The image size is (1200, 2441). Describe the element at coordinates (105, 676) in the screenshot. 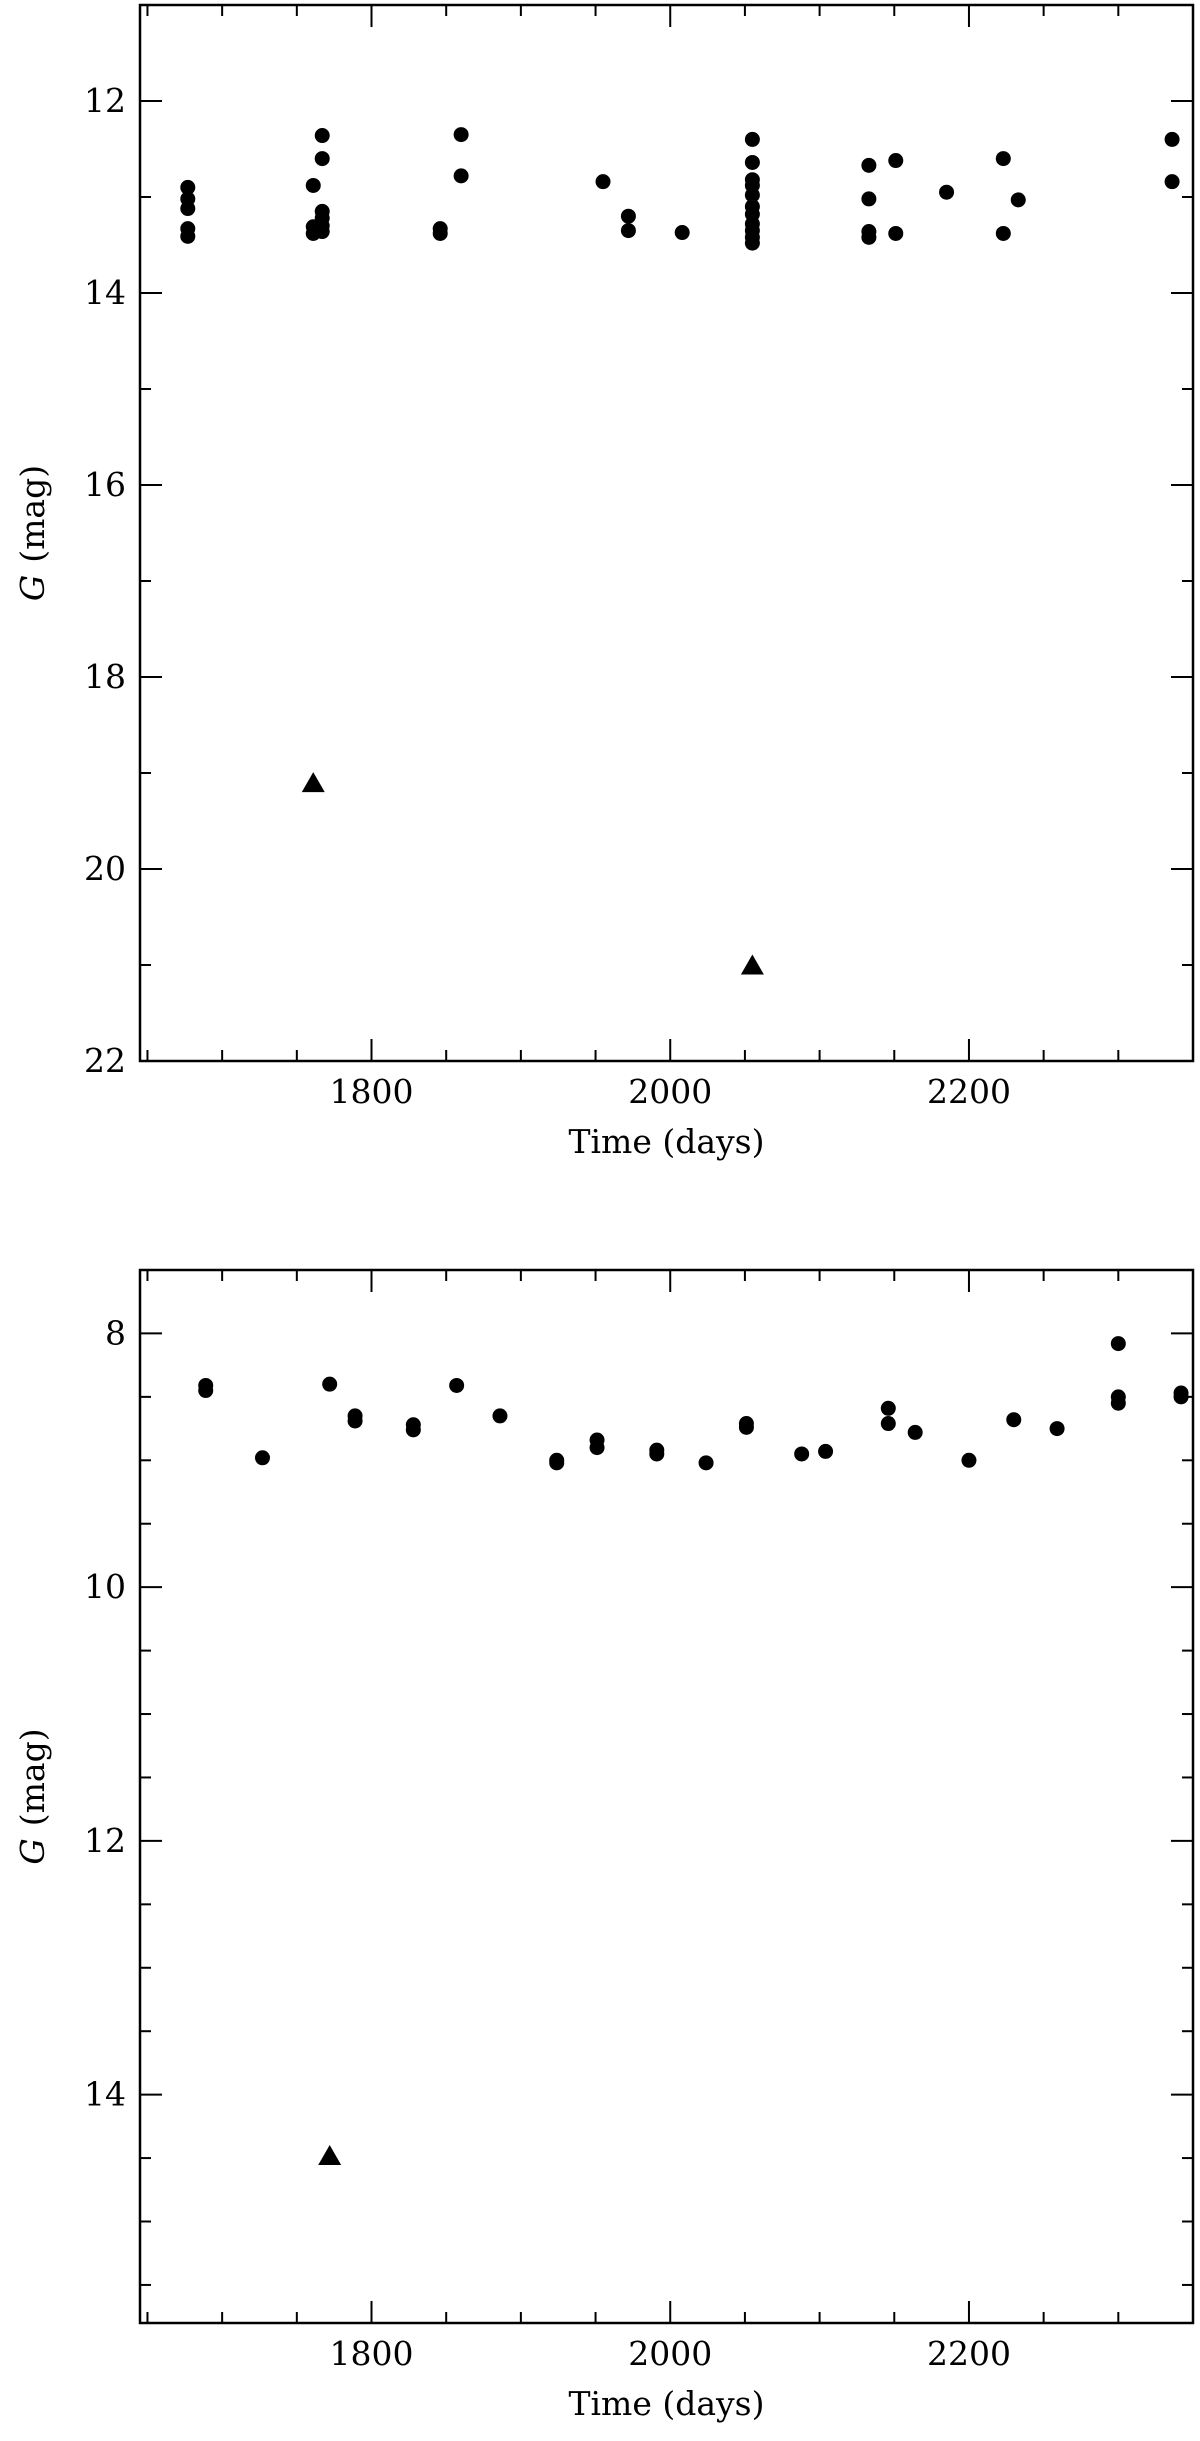

I see `y-tick-label: 18` at that location.